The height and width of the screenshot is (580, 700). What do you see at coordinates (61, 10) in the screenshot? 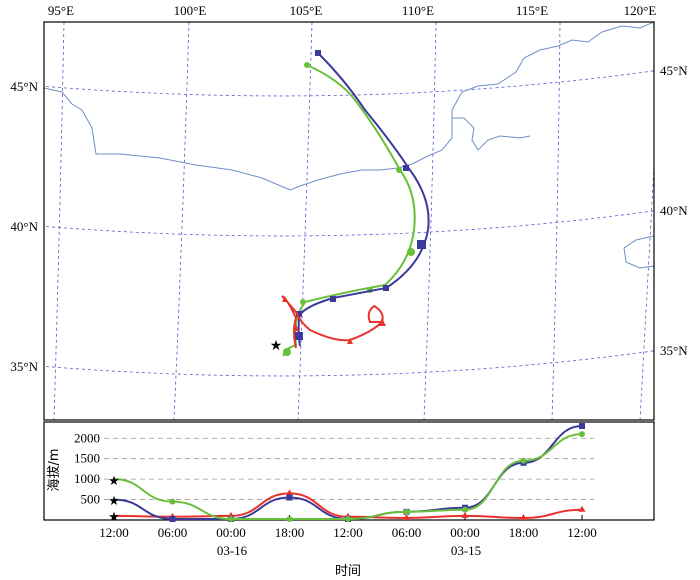
I see `lon-label-95: 95°E` at bounding box center [61, 10].